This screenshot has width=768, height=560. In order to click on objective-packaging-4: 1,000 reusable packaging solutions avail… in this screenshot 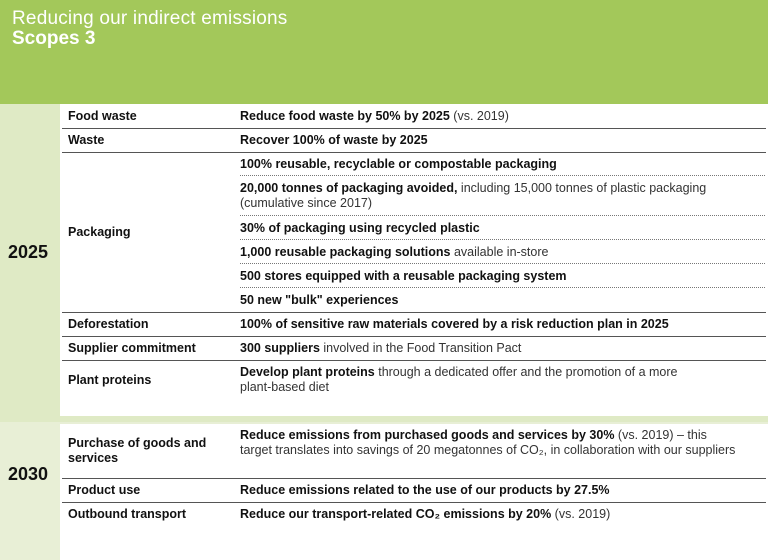, I will do `click(394, 252)`.